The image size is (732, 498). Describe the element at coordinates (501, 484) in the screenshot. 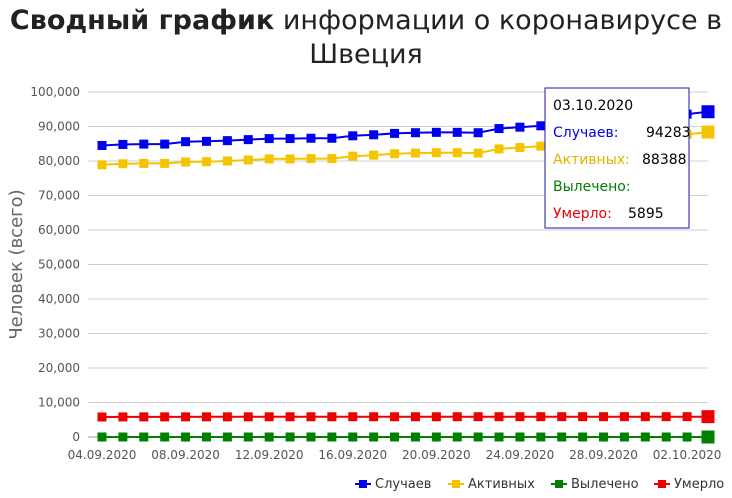

I see `legend-label: Активных` at that location.